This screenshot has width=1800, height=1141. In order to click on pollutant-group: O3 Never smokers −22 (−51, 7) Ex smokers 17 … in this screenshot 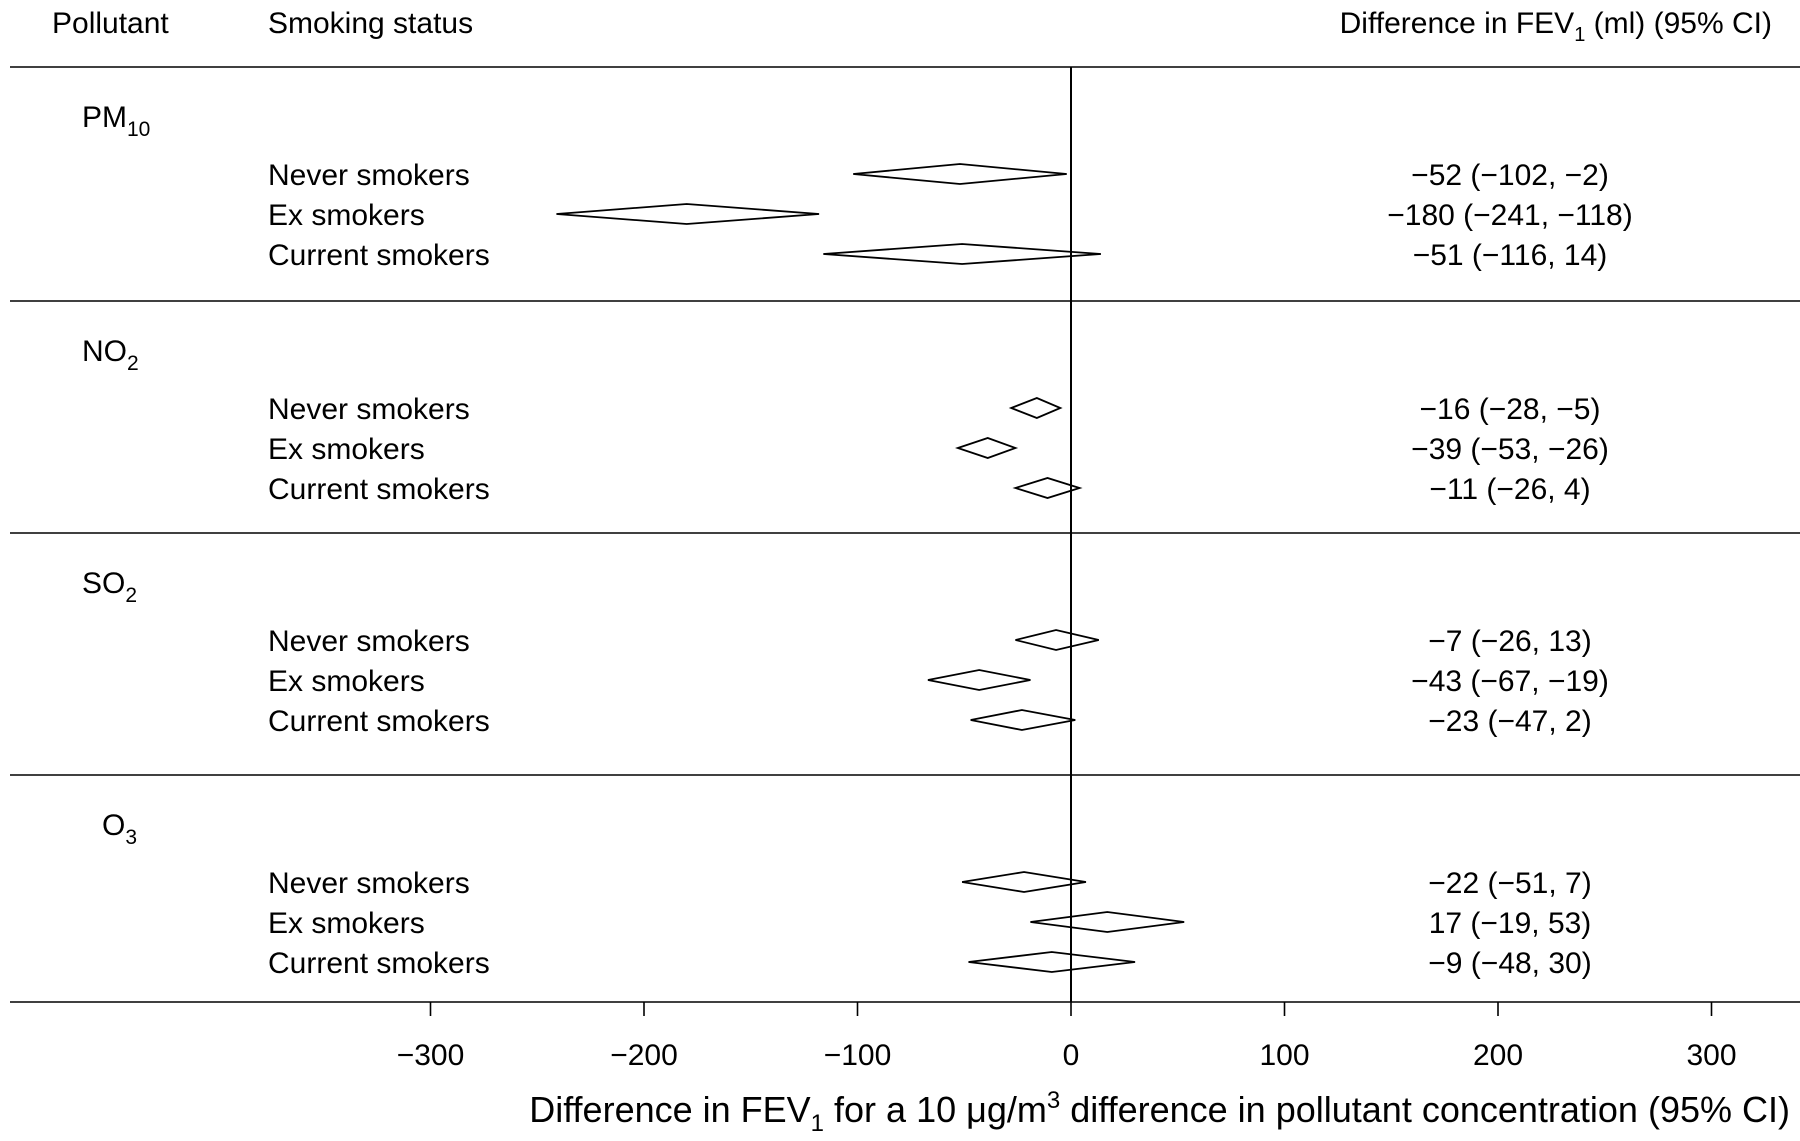, I will do `click(847, 894)`.